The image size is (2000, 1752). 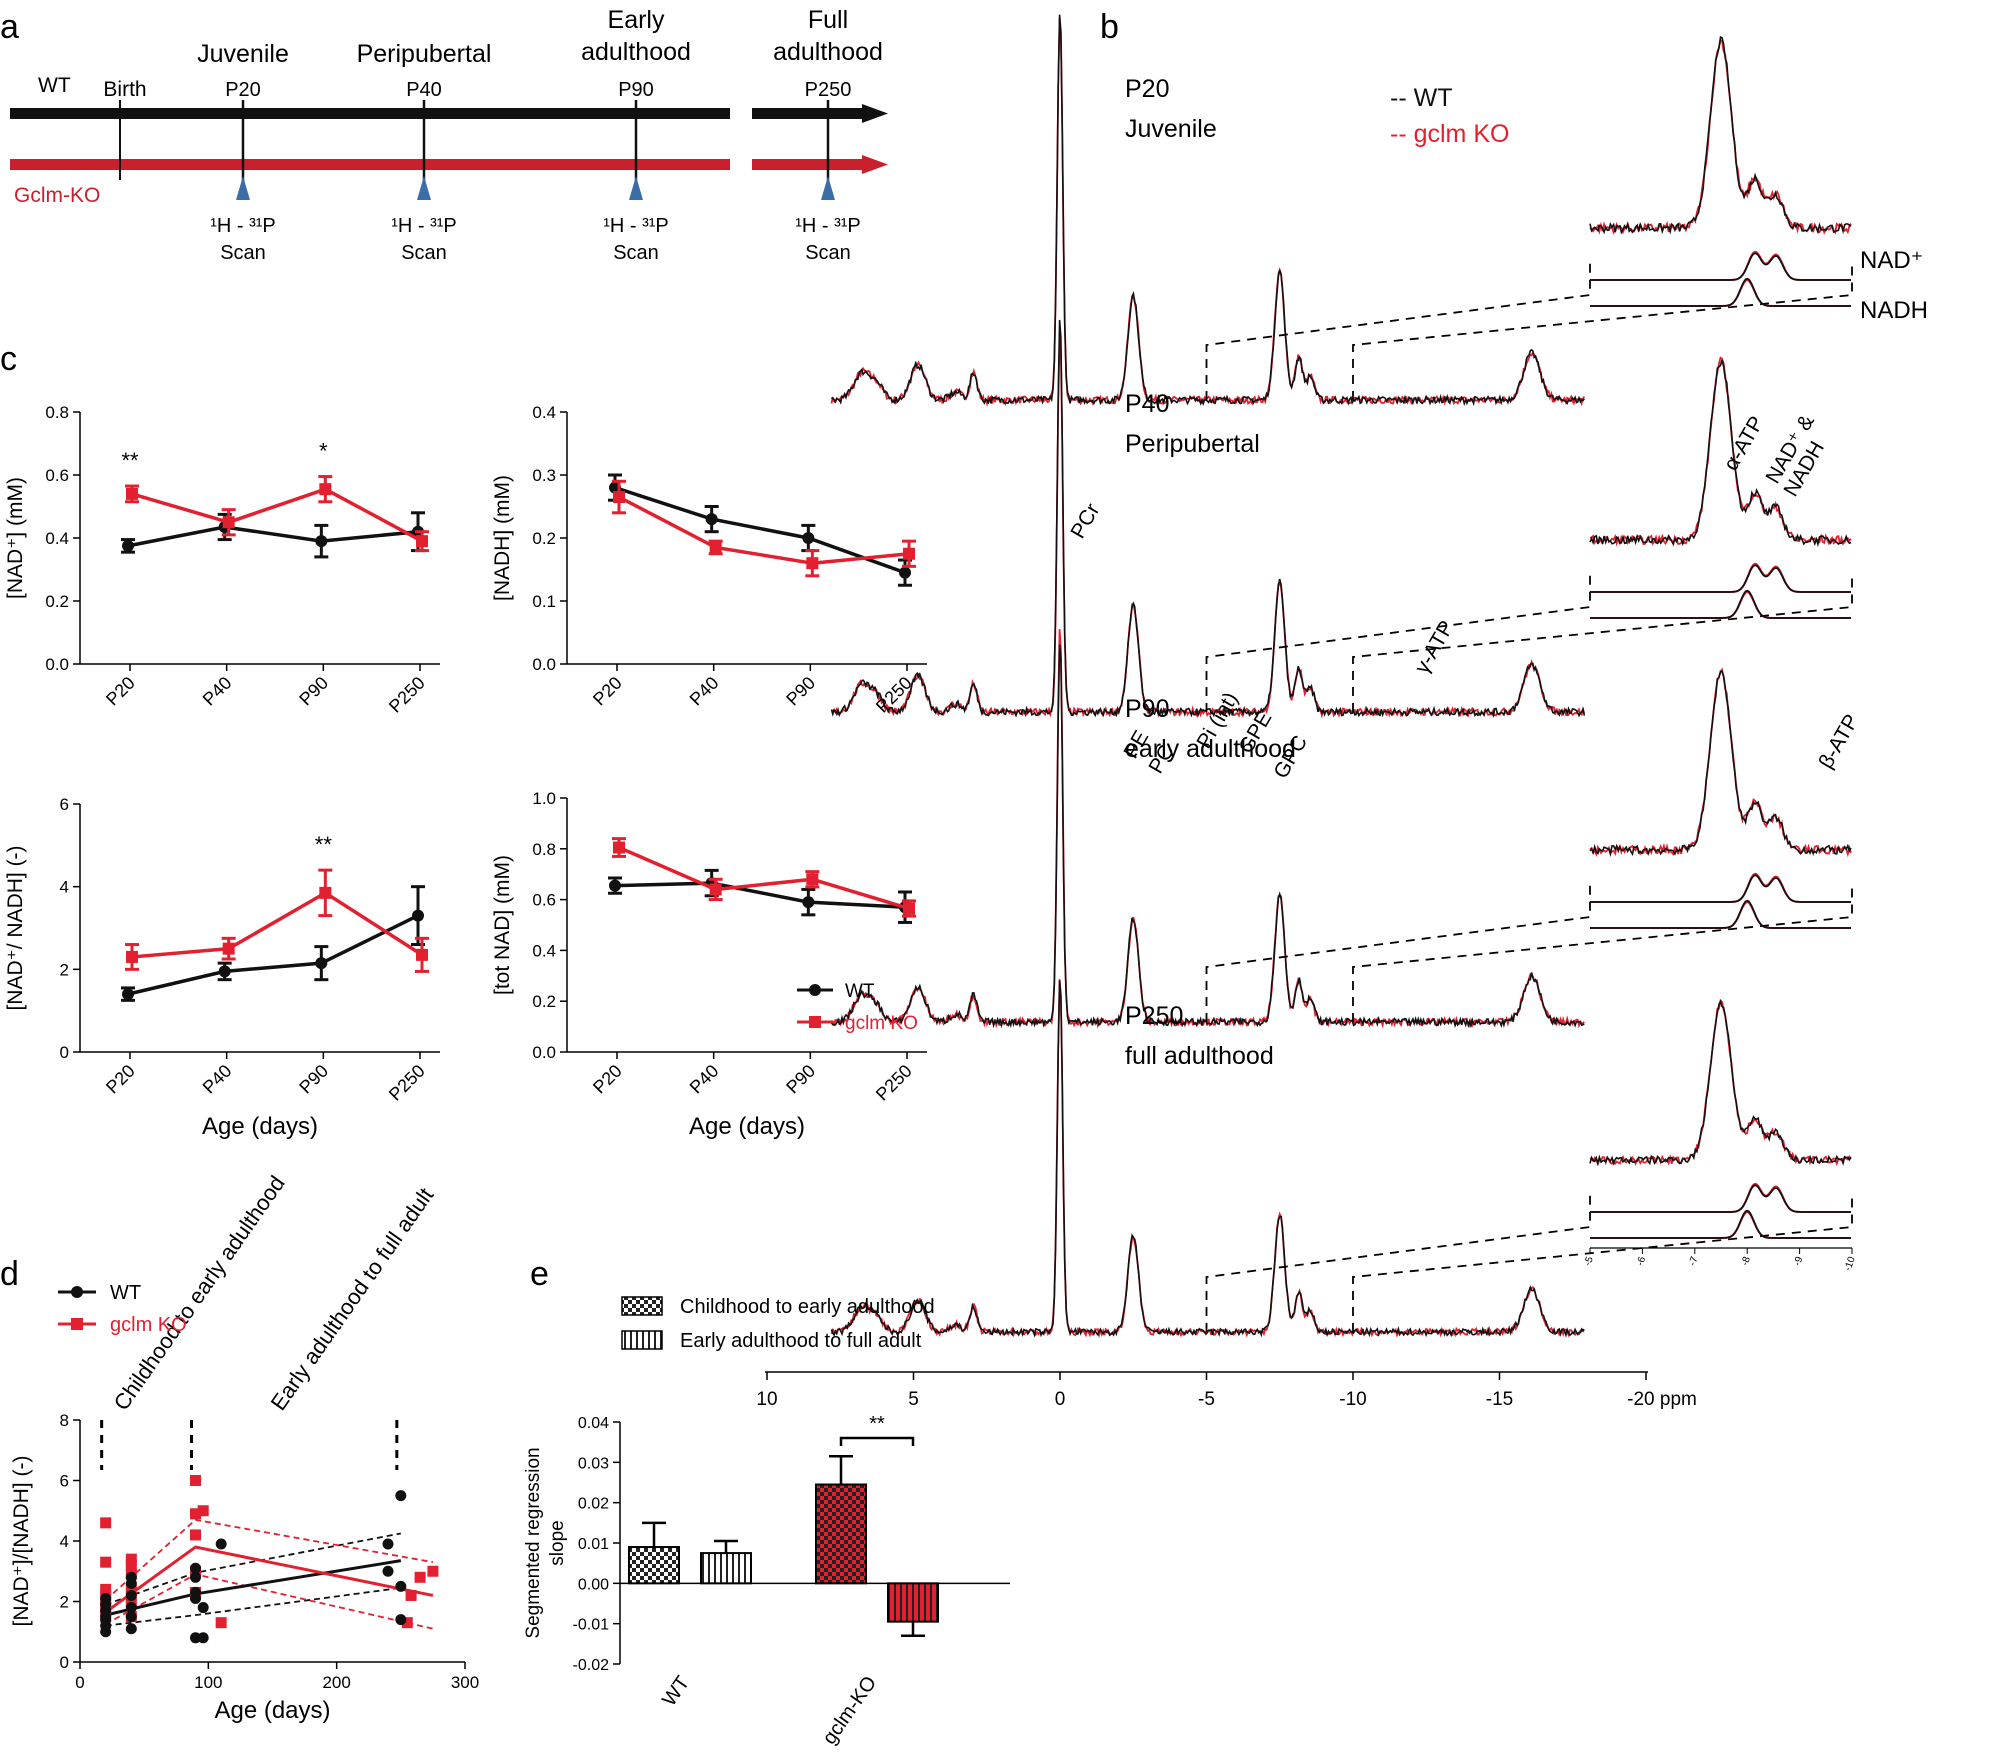 What do you see at coordinates (64, 1481) in the screenshot?
I see `y-tick-label: 6` at bounding box center [64, 1481].